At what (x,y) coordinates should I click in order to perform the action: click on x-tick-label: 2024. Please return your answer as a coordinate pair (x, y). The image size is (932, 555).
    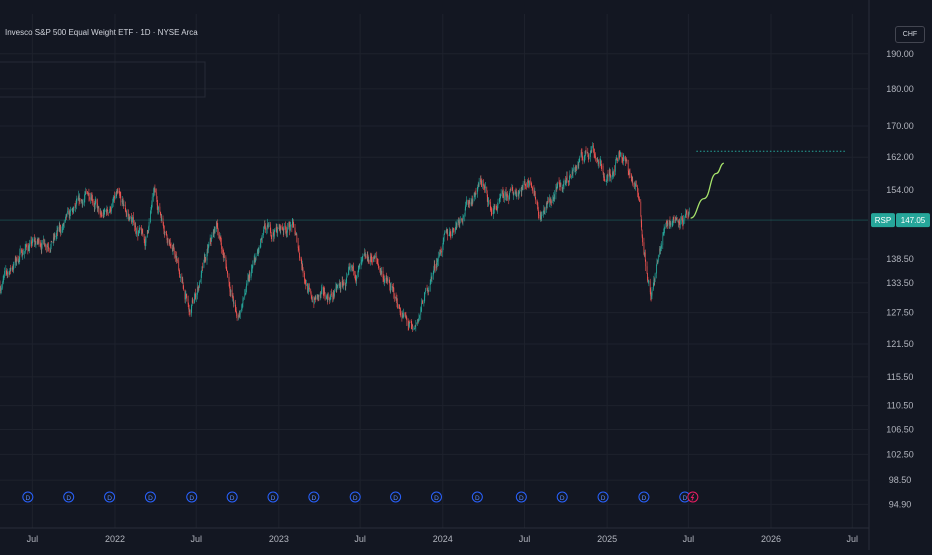
    Looking at the image, I should click on (443, 539).